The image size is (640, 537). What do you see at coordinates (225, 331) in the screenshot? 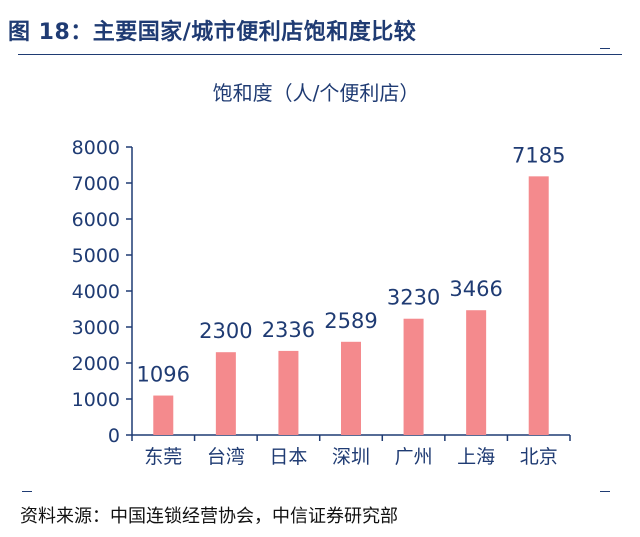
I see `data-label: 2300` at bounding box center [225, 331].